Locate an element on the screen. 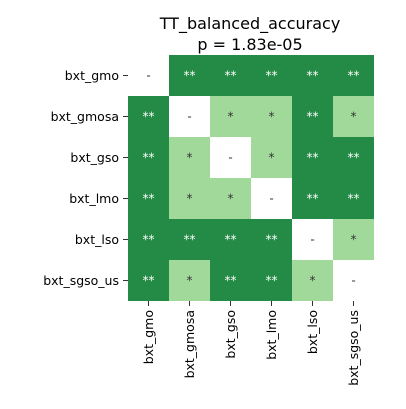  y-tick-label: bxt_gmosa is located at coordinates (85, 116).